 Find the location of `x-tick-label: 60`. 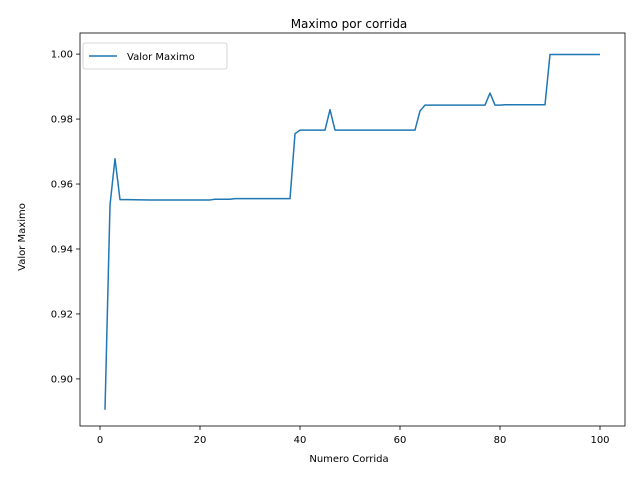

x-tick-label: 60 is located at coordinates (400, 440).